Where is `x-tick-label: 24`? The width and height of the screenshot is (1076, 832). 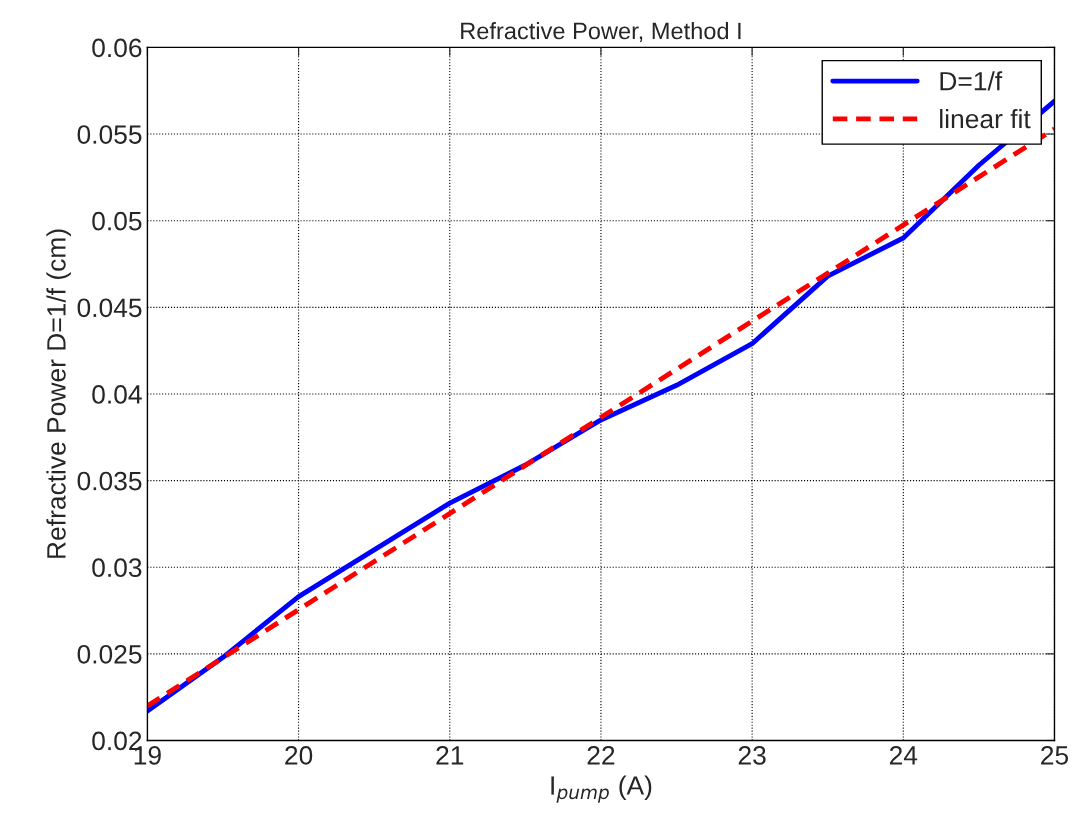
x-tick-label: 24 is located at coordinates (903, 755).